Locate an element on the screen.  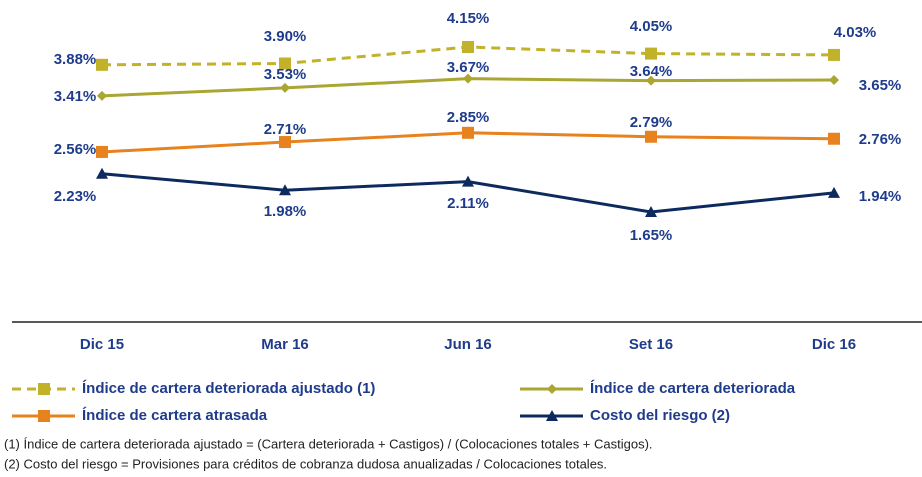
x-tick-label: Set 16 is located at coordinates (651, 344).